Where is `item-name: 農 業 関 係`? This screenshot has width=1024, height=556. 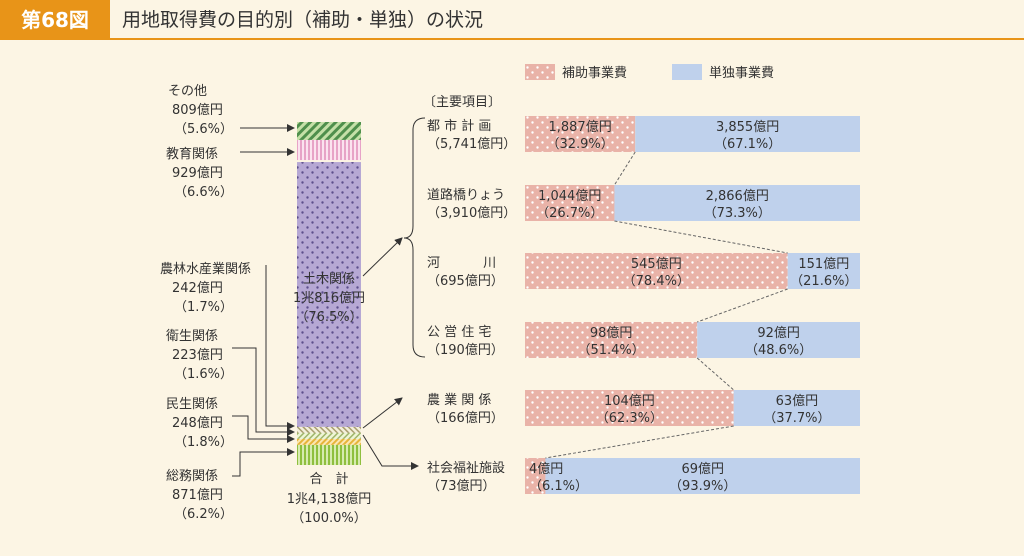
item-name: 農 業 関 係 is located at coordinates (459, 400).